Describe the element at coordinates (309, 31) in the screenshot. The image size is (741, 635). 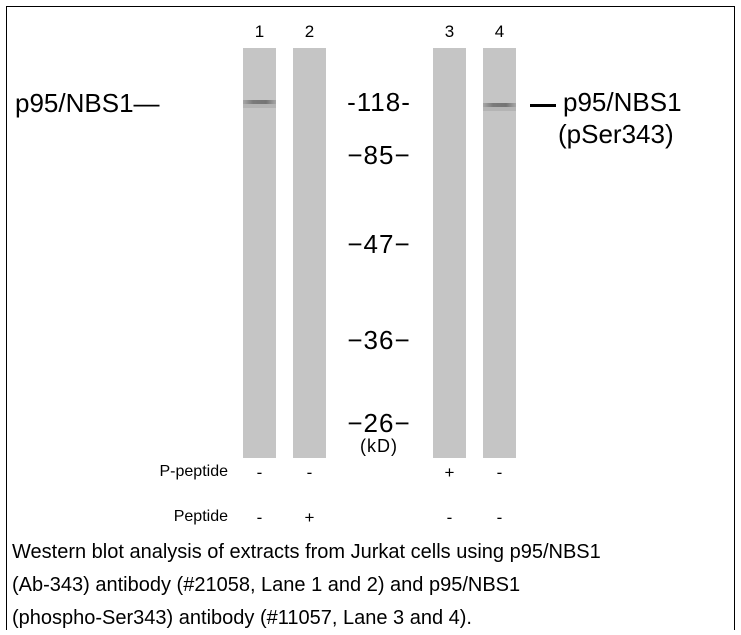
I see `lane-number-2: 2` at that location.